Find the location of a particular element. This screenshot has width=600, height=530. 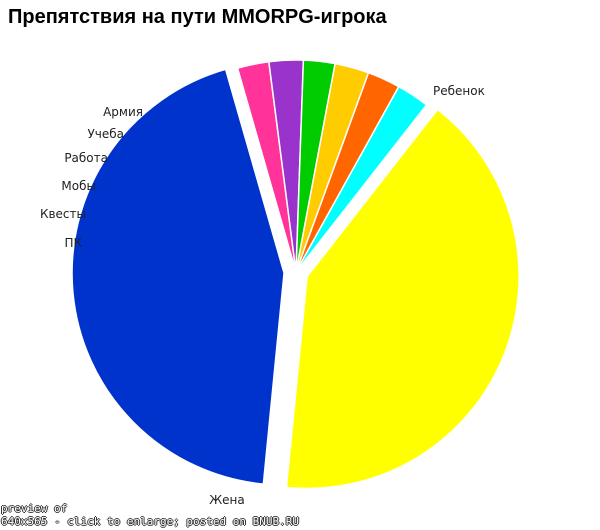

pie-label-7: Учеба is located at coordinates (105, 134).